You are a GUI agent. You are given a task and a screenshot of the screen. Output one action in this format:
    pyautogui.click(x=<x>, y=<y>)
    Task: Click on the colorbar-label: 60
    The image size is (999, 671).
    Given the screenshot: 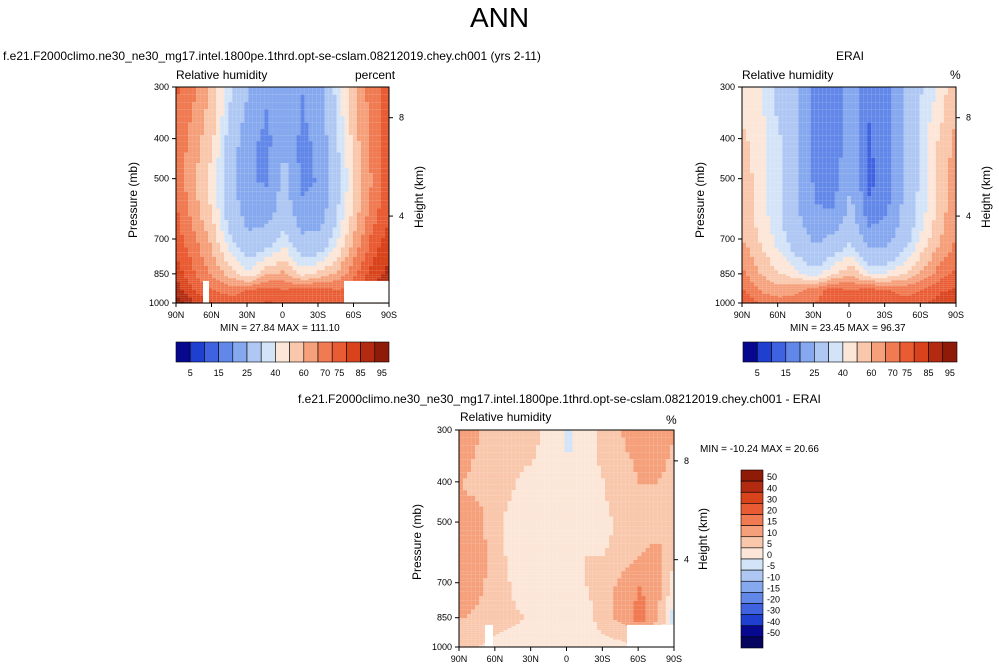 What is the action you would take?
    pyautogui.click(x=304, y=373)
    